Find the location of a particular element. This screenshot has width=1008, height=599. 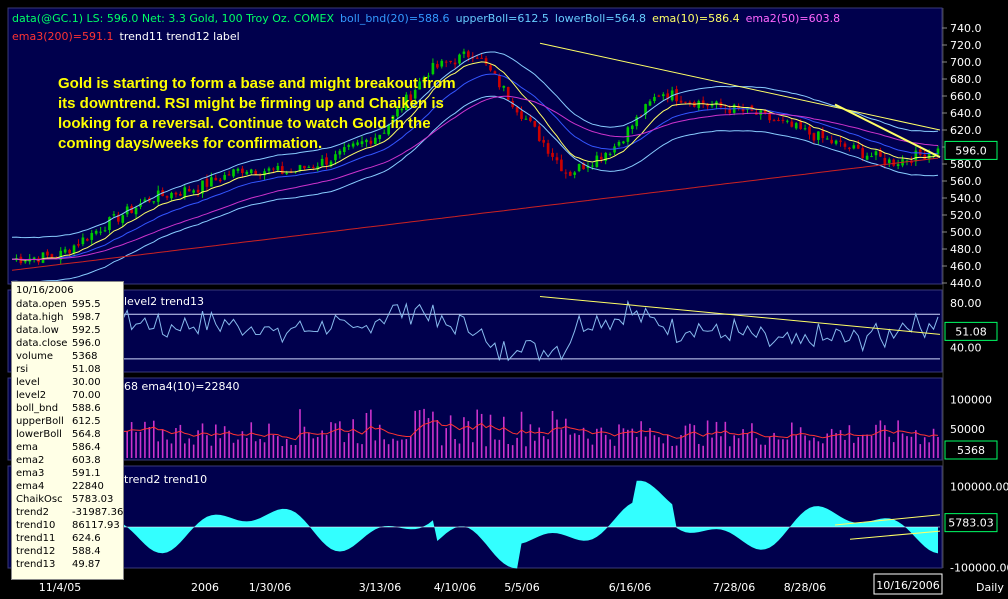

tooltip-value: 70.00 is located at coordinates (86, 395).